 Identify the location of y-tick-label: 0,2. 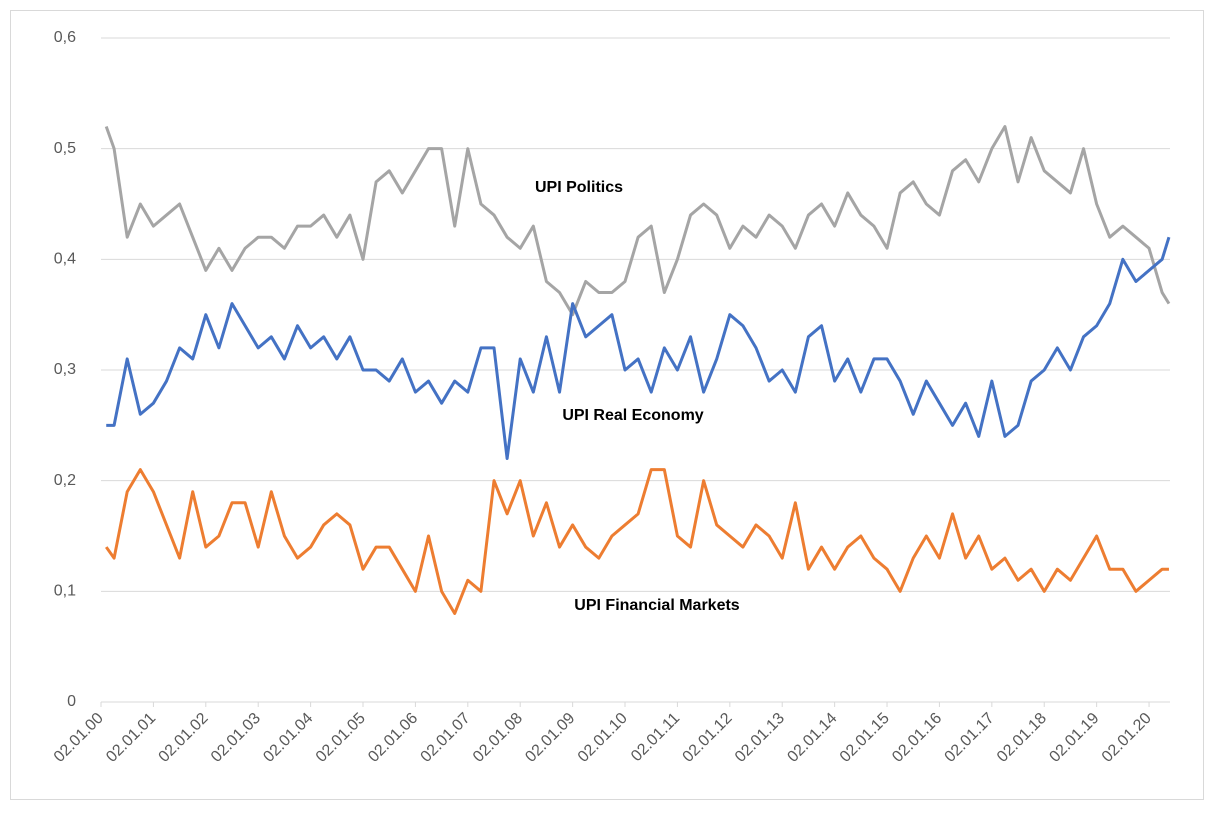
(65, 480).